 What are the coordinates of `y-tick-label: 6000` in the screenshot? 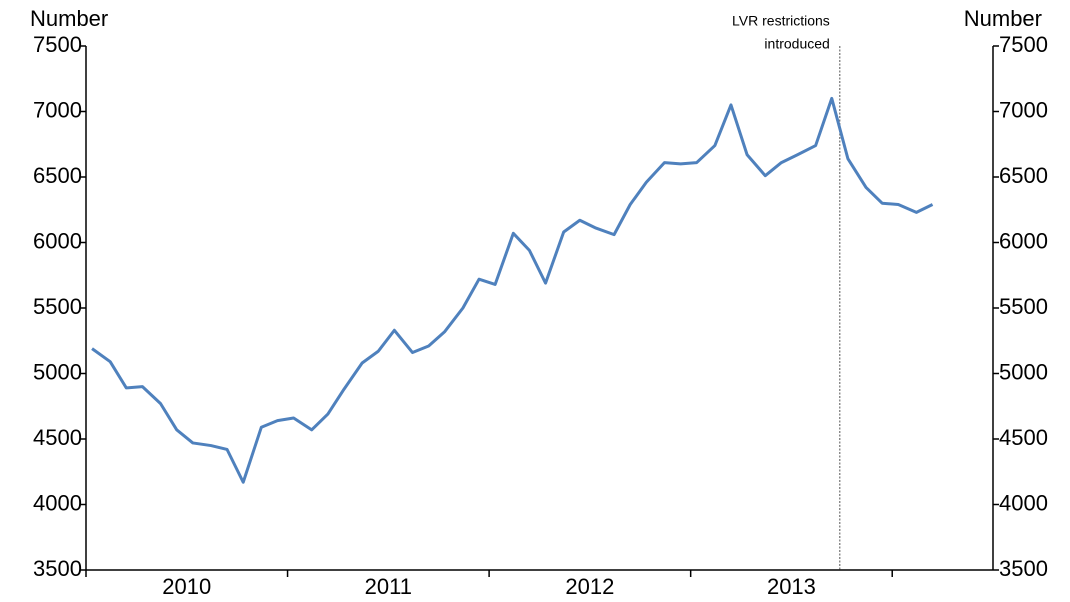 It's located at (57, 240).